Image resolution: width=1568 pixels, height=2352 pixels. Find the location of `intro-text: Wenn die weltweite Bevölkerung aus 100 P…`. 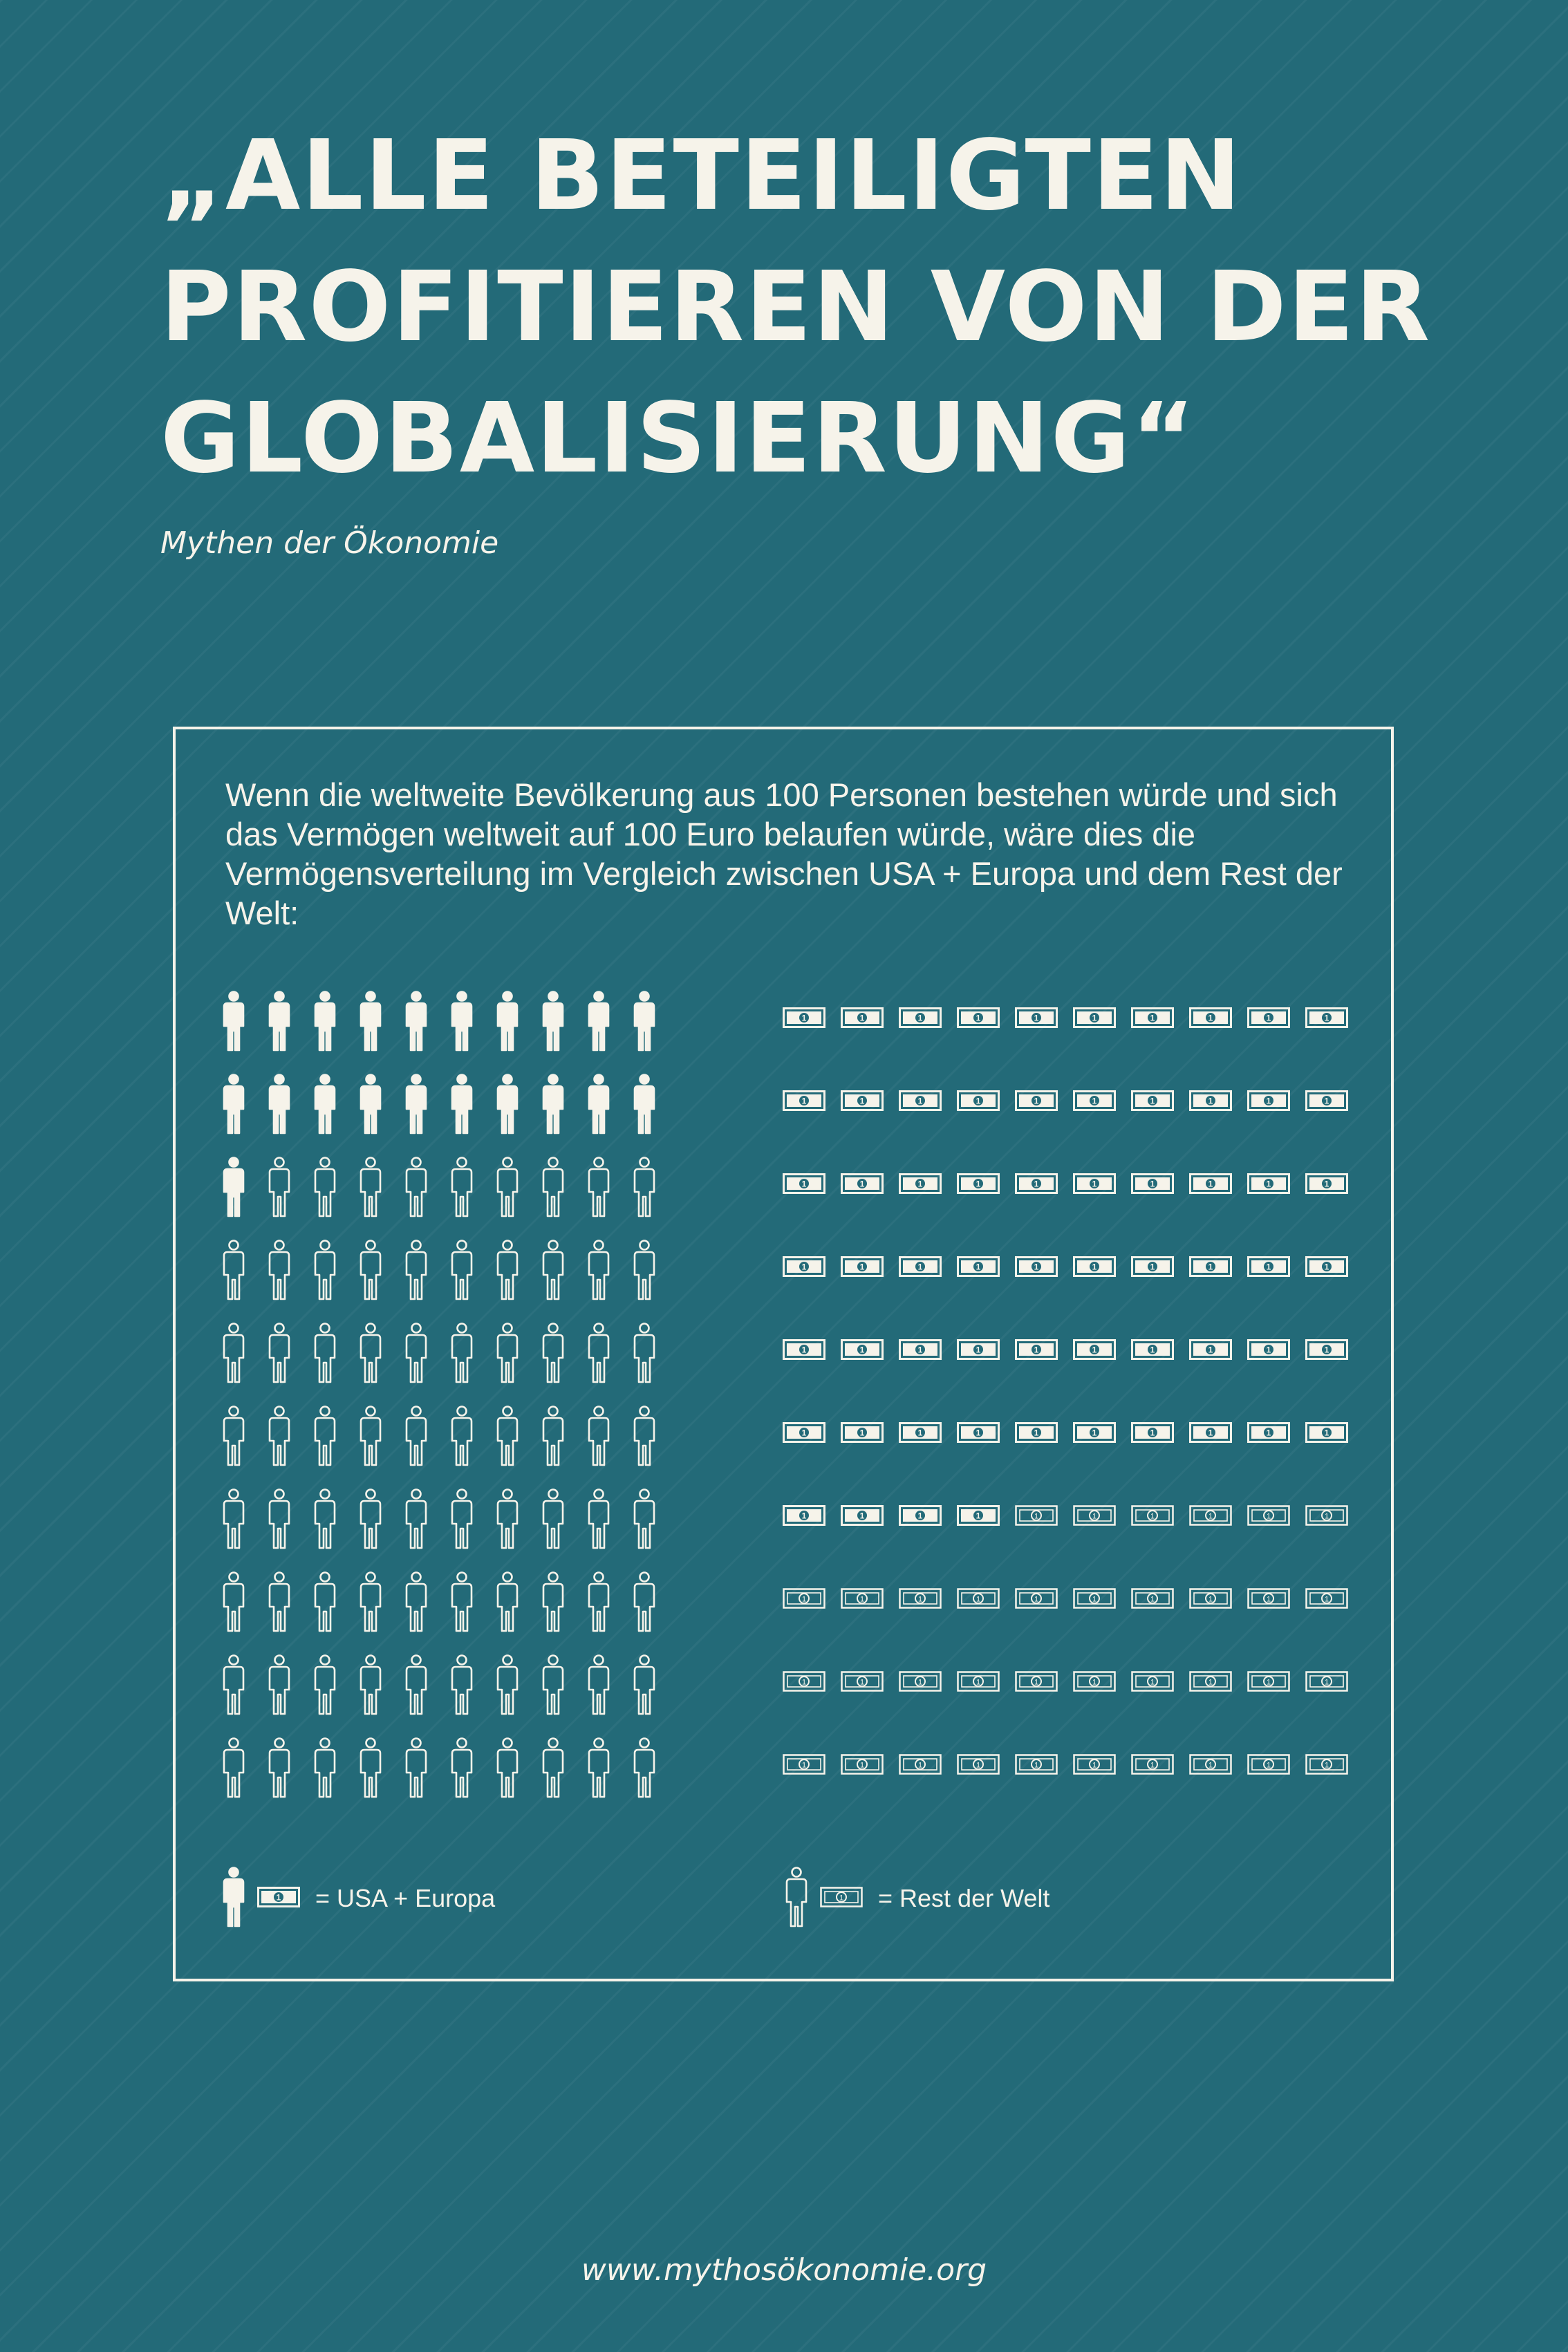

intro-text: Wenn die weltweite Bevölkerung aus 100 P… is located at coordinates (784, 853).